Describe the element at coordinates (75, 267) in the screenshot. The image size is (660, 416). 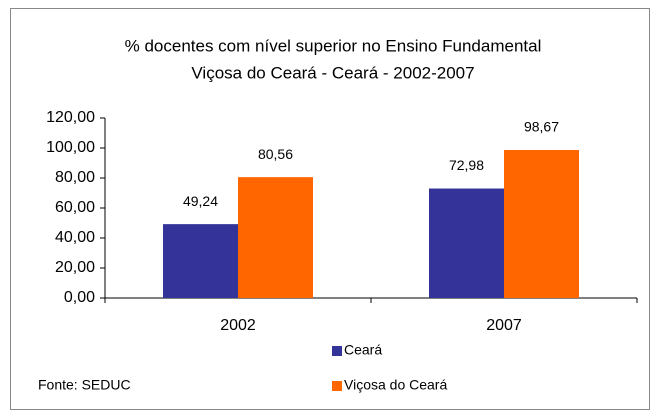
I see `y-tick-label: 20,00` at that location.